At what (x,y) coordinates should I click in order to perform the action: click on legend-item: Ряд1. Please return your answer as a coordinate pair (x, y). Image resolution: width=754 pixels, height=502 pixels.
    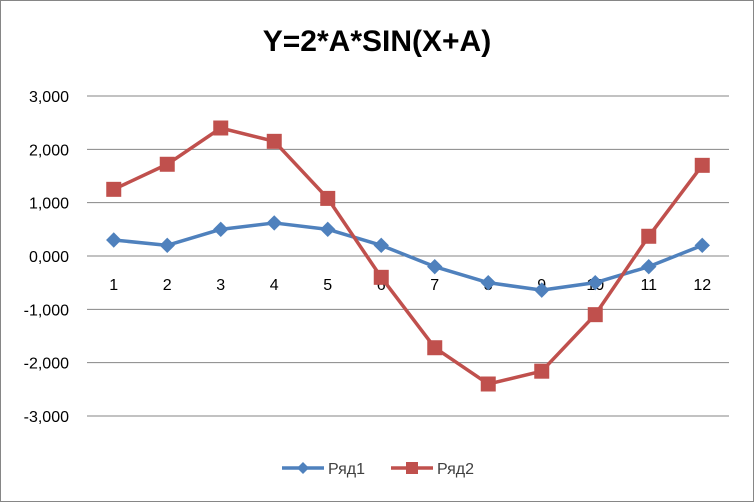
    Looking at the image, I should click on (323, 469).